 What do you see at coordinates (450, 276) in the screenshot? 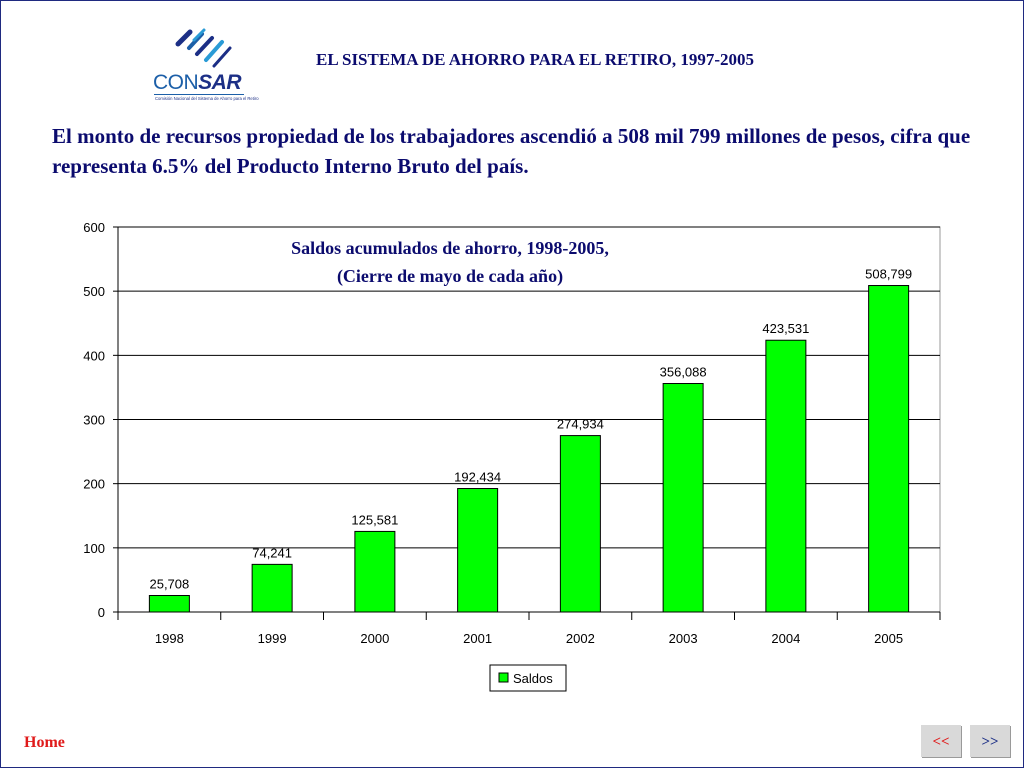
I see `chart-title-line-2: (Cierre de mayo de cada año)` at bounding box center [450, 276].